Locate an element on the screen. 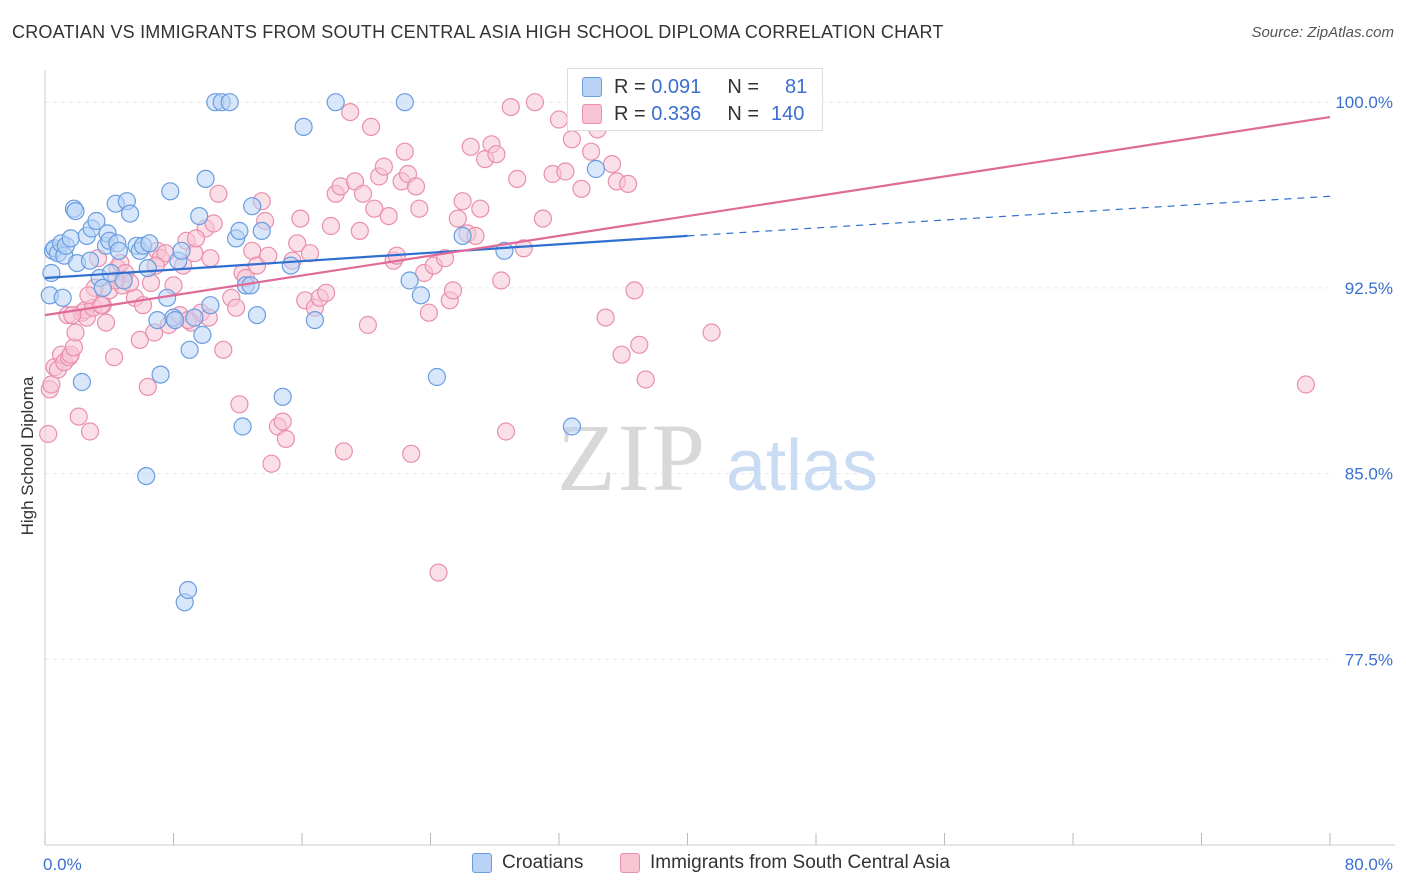 The width and height of the screenshot is (1406, 892). y-tick-labels: 77.5% 85.0% 92.5% 100.0% is located at coordinates (1364, 381).